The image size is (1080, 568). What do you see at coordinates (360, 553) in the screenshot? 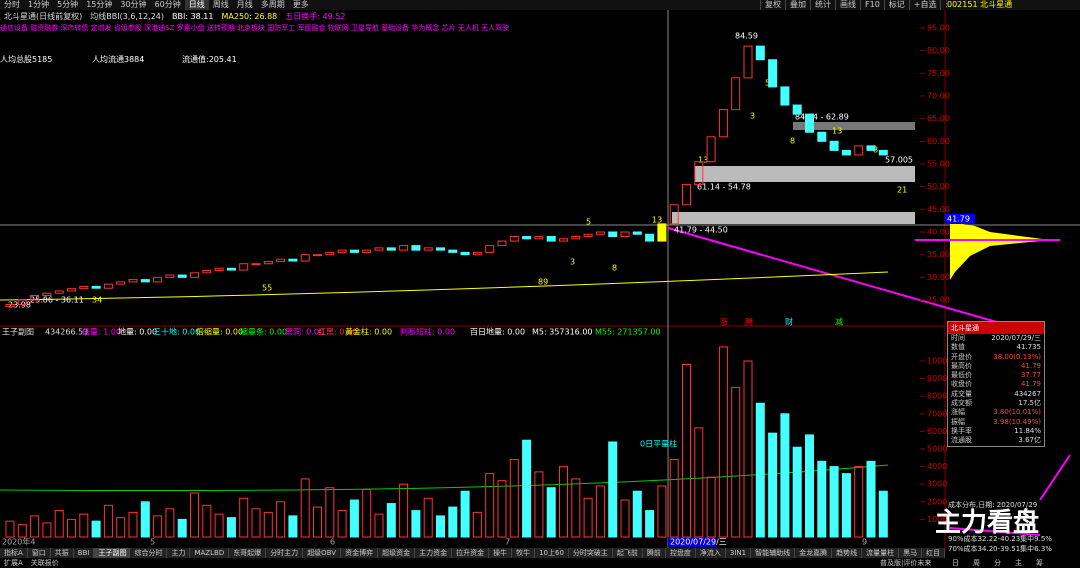
I see `indicator-tab: 资金博弈` at bounding box center [360, 553].